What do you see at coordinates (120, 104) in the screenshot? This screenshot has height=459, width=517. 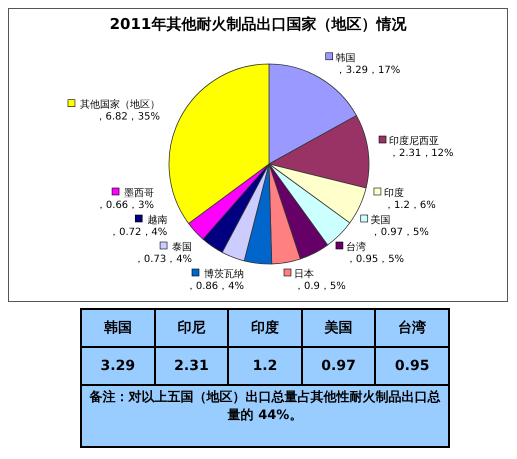 I see `legend-label: 其他国家（地区）` at bounding box center [120, 104].